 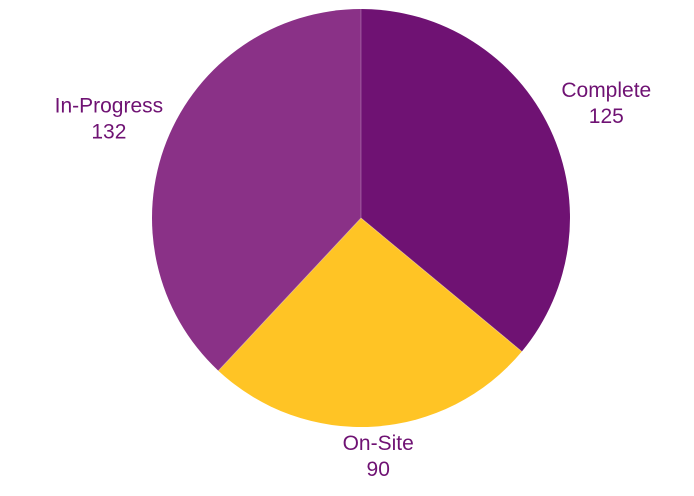 I want to click on slice-value-complete: 125, so click(x=606, y=116).